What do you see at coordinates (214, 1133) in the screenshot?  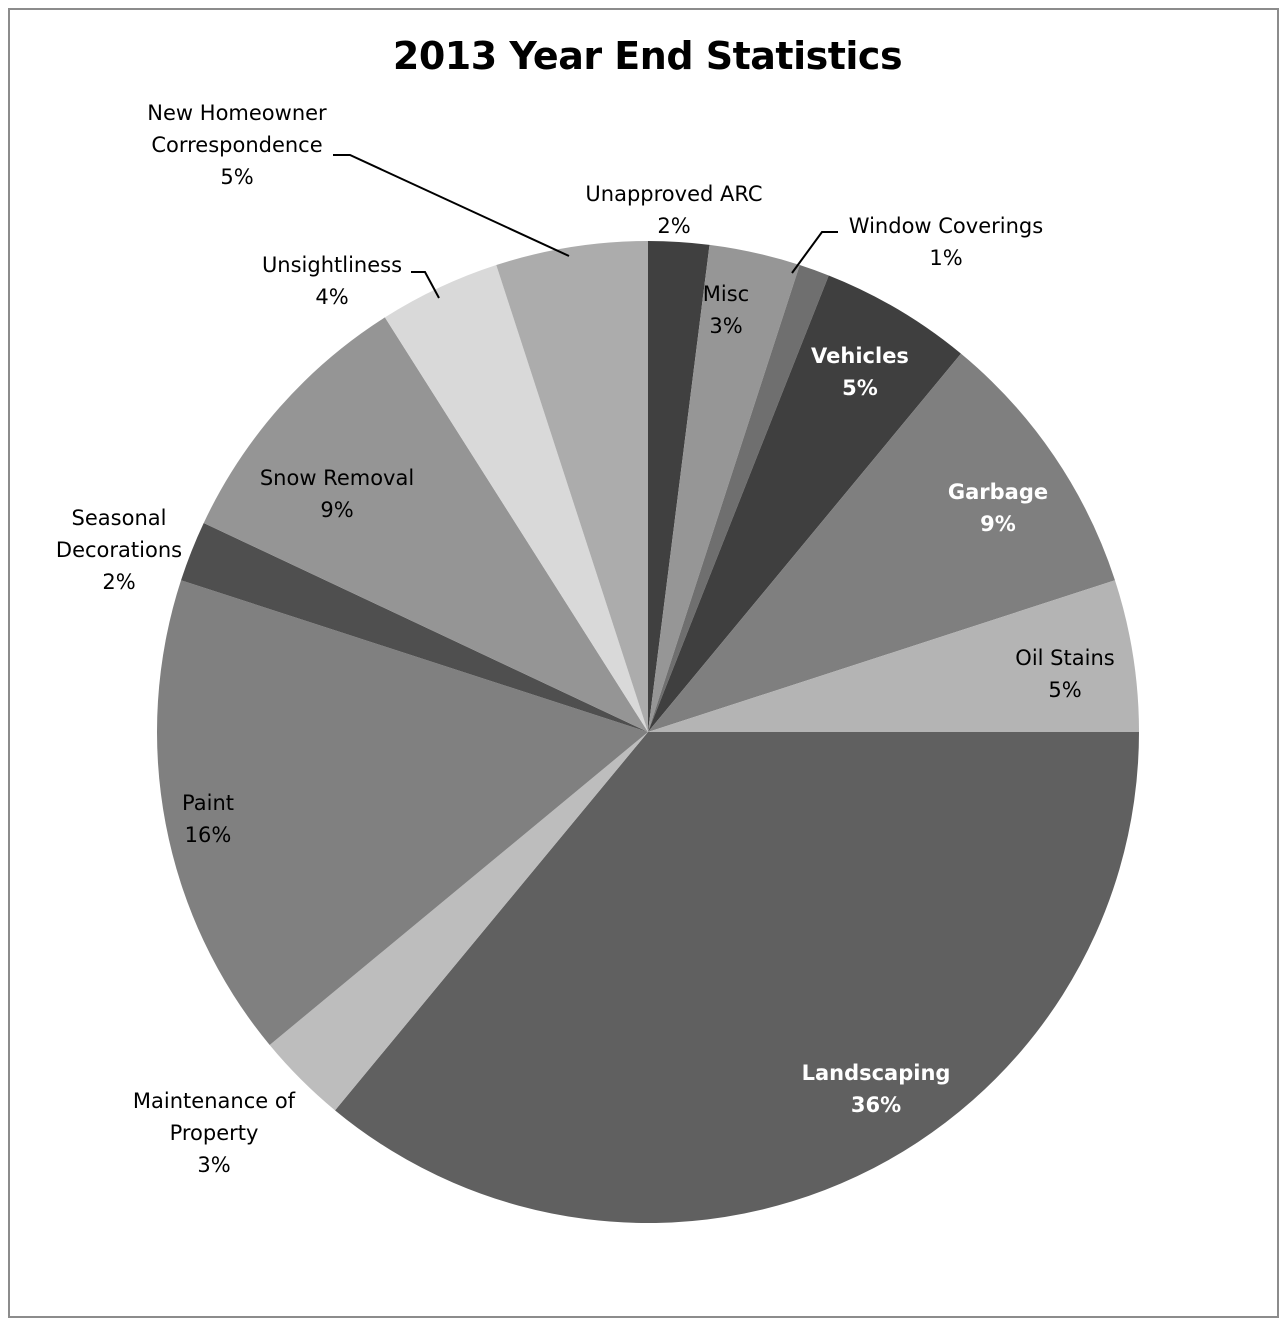 I see `slice-label-maintenance-of-property: Maintenance of Property 3%` at bounding box center [214, 1133].